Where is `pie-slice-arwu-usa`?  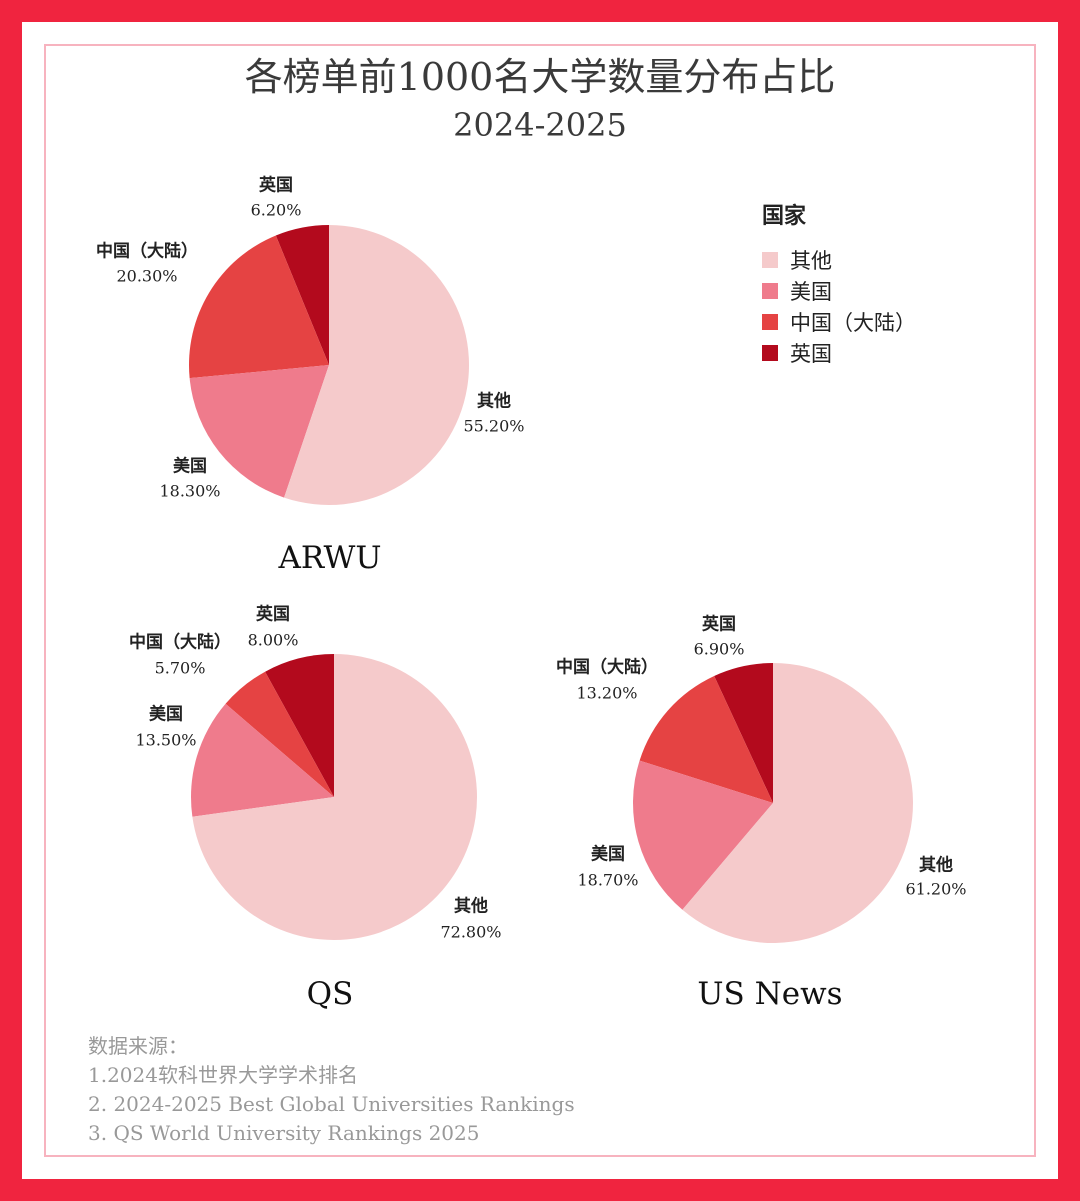 pie-slice-arwu-usa is located at coordinates (259, 431).